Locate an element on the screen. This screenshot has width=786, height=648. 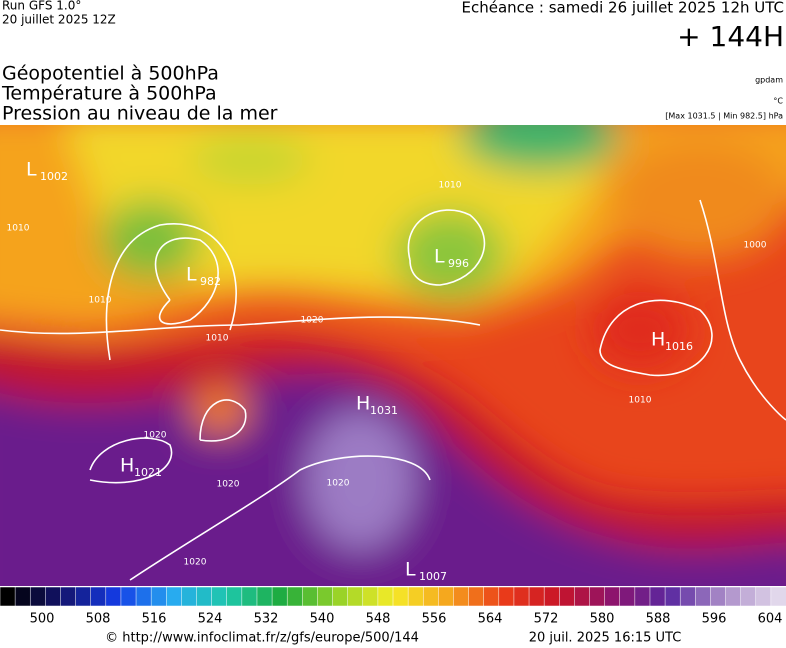
title-line: Pression au niveau de la mer is located at coordinates (140, 114).